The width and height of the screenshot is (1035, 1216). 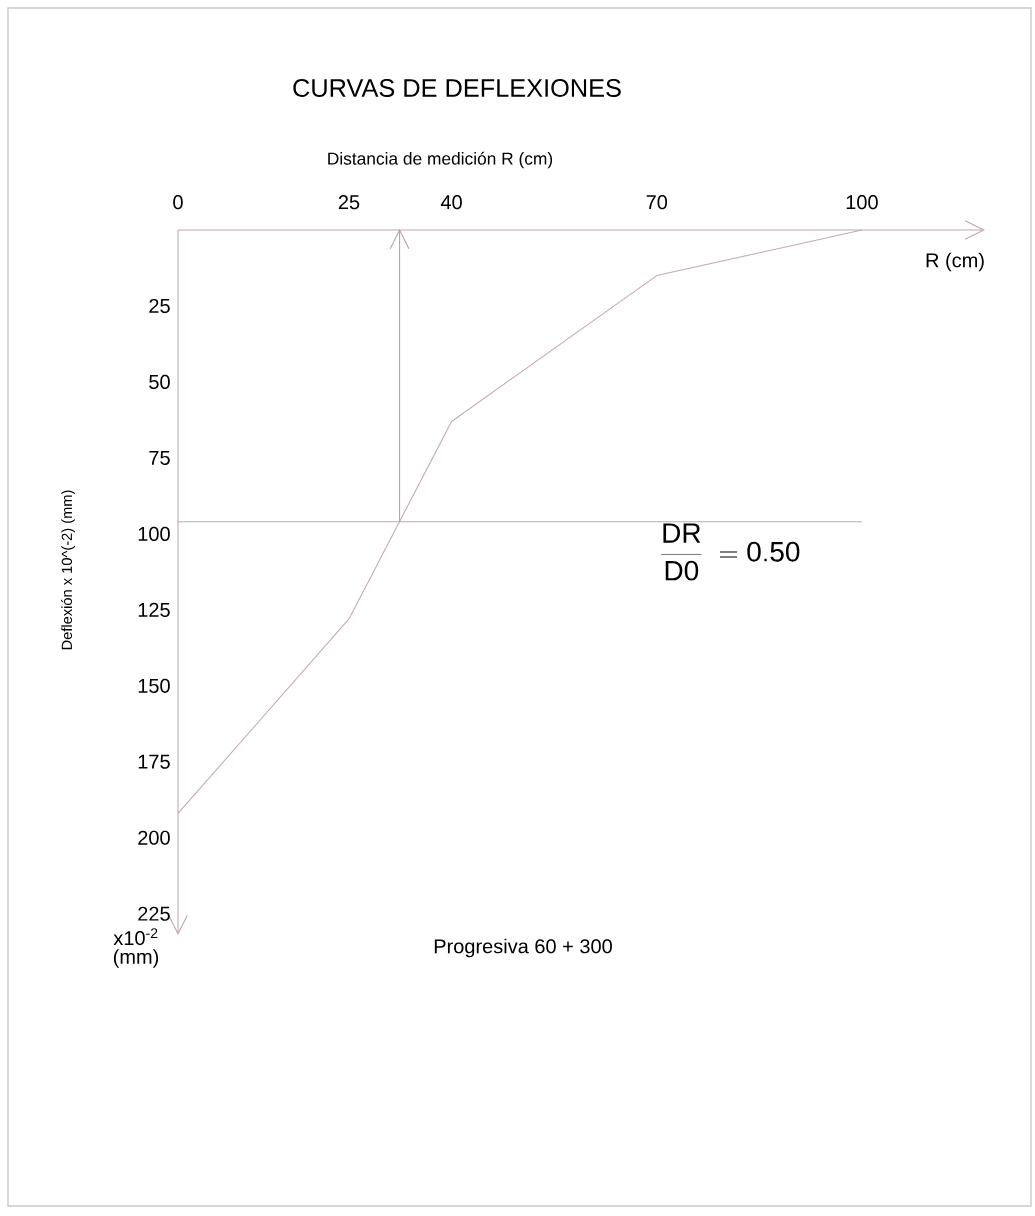 I want to click on x-tick-label: 25, so click(x=349, y=202).